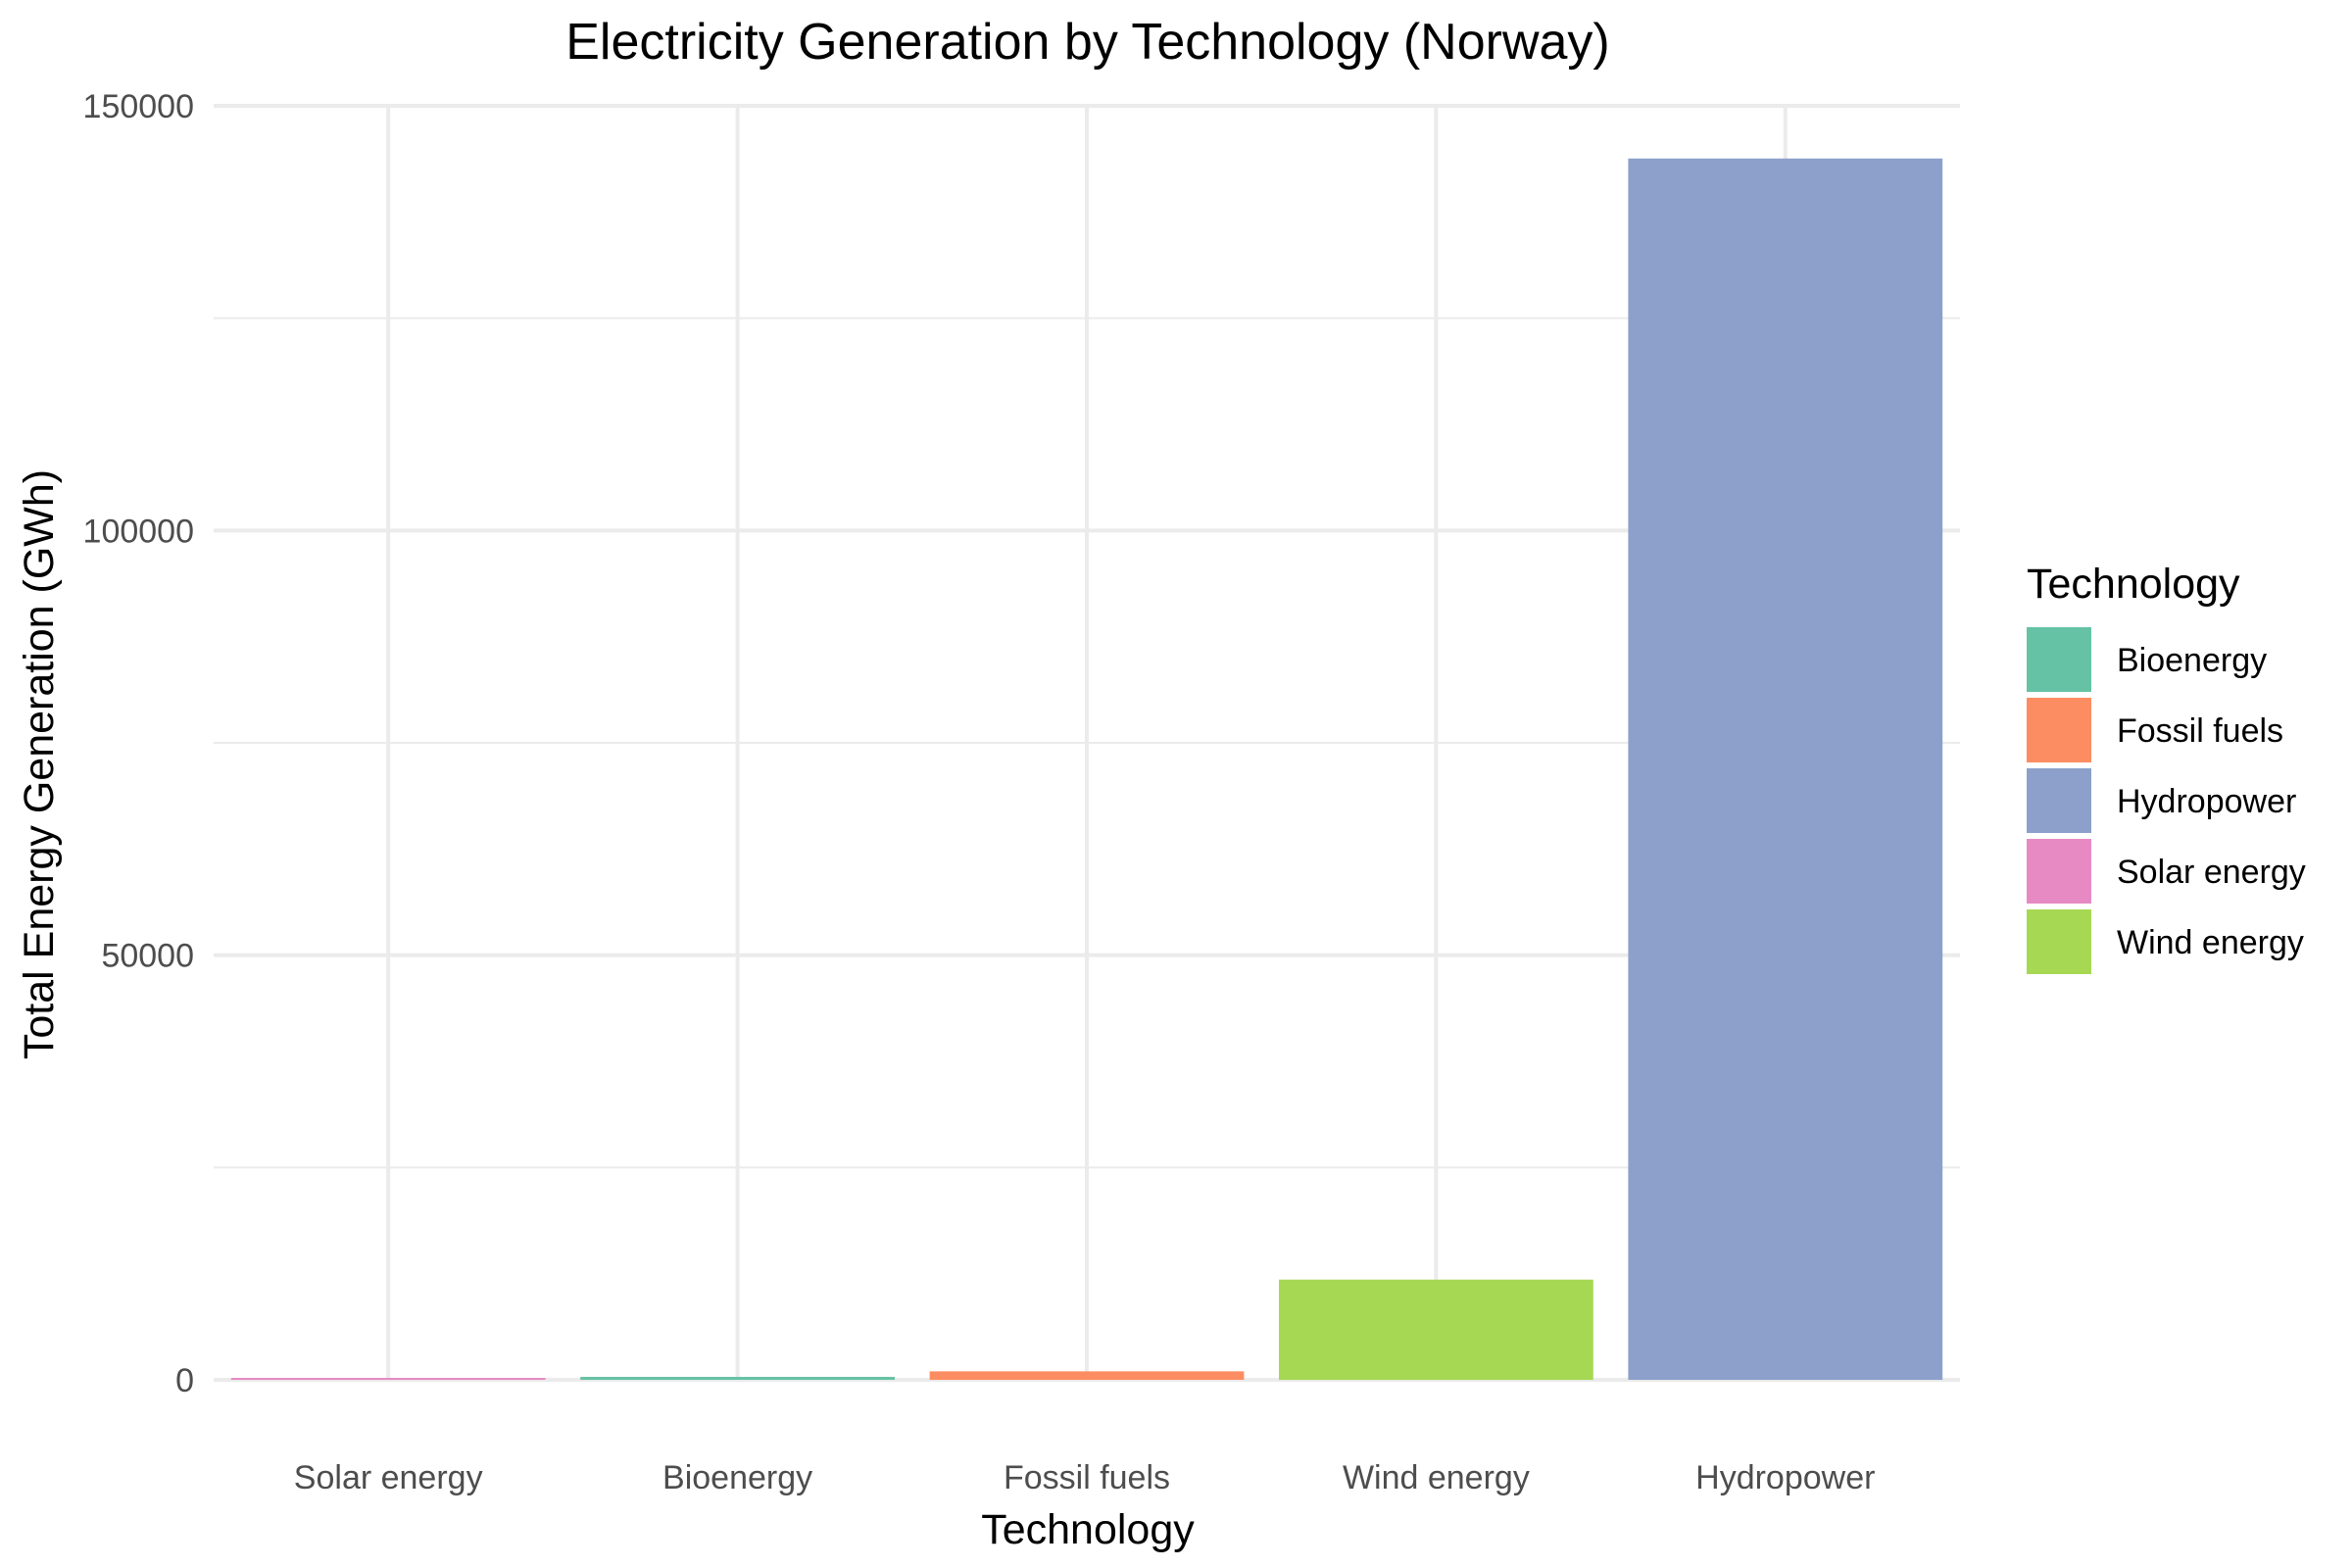 The image size is (2352, 1568). Describe the element at coordinates (2211, 872) in the screenshot. I see `legend-label: Solar energy` at that location.